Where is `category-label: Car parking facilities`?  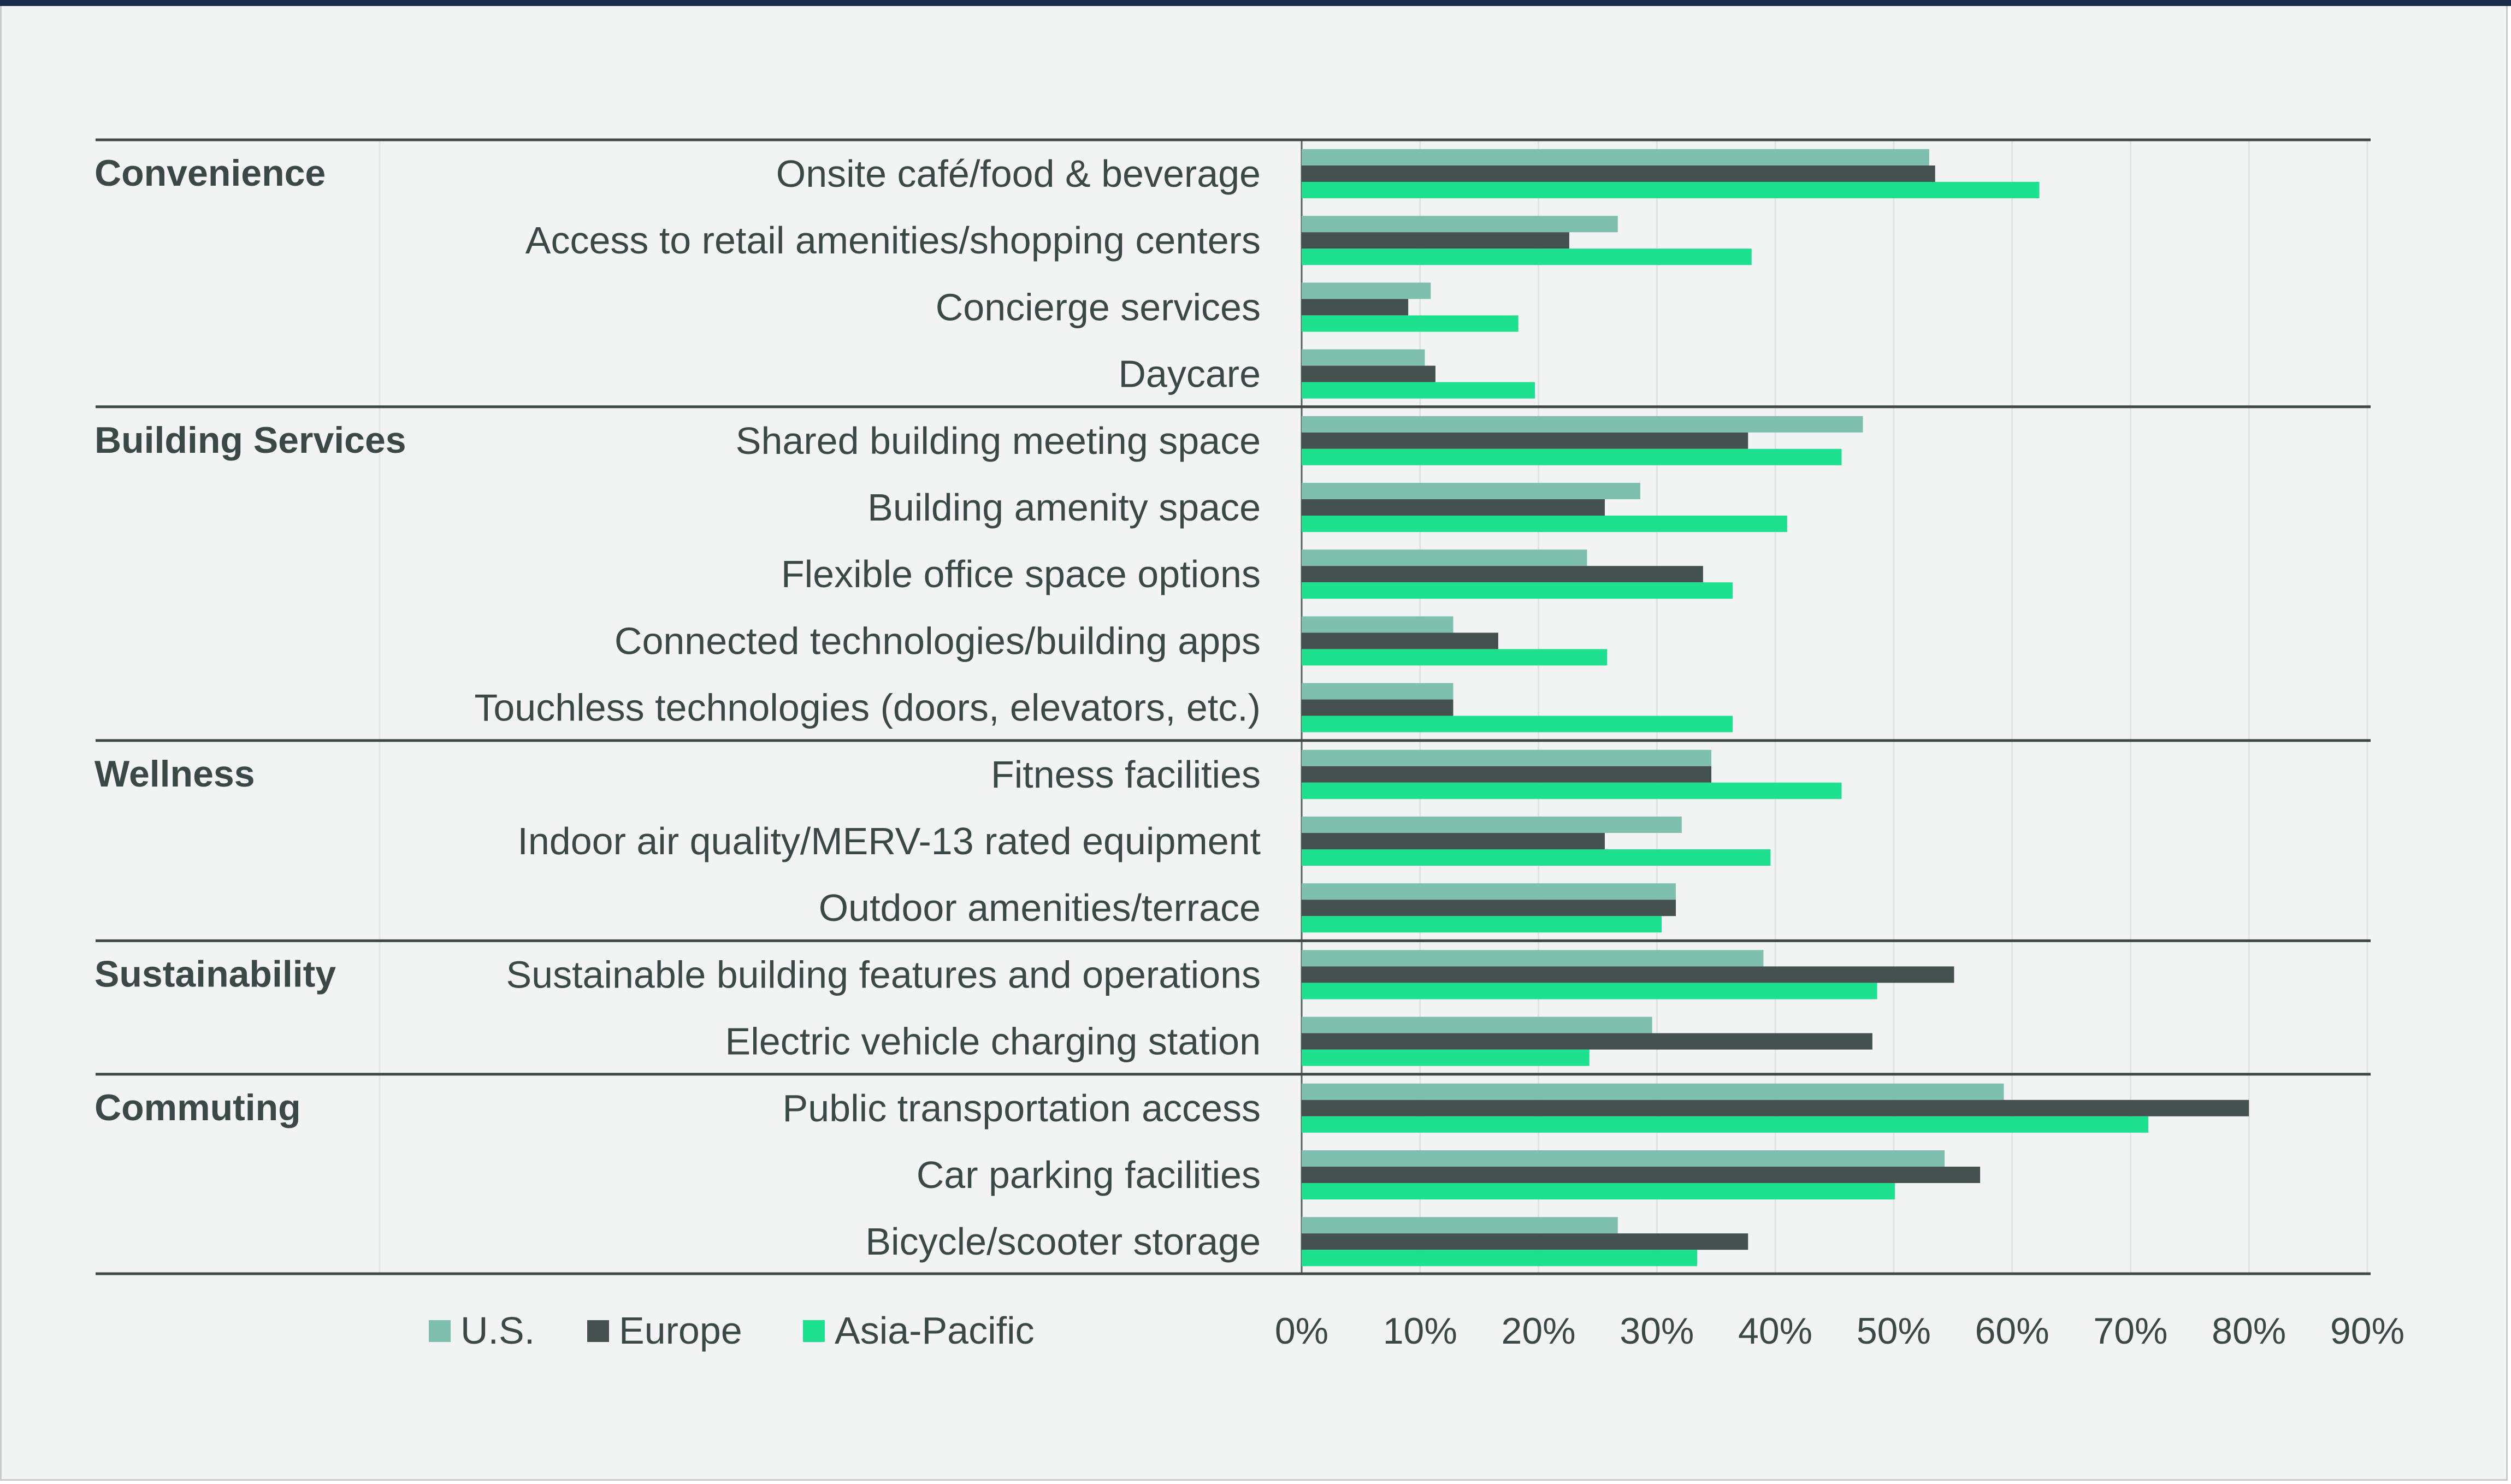 category-label: Car parking facilities is located at coordinates (1089, 1175).